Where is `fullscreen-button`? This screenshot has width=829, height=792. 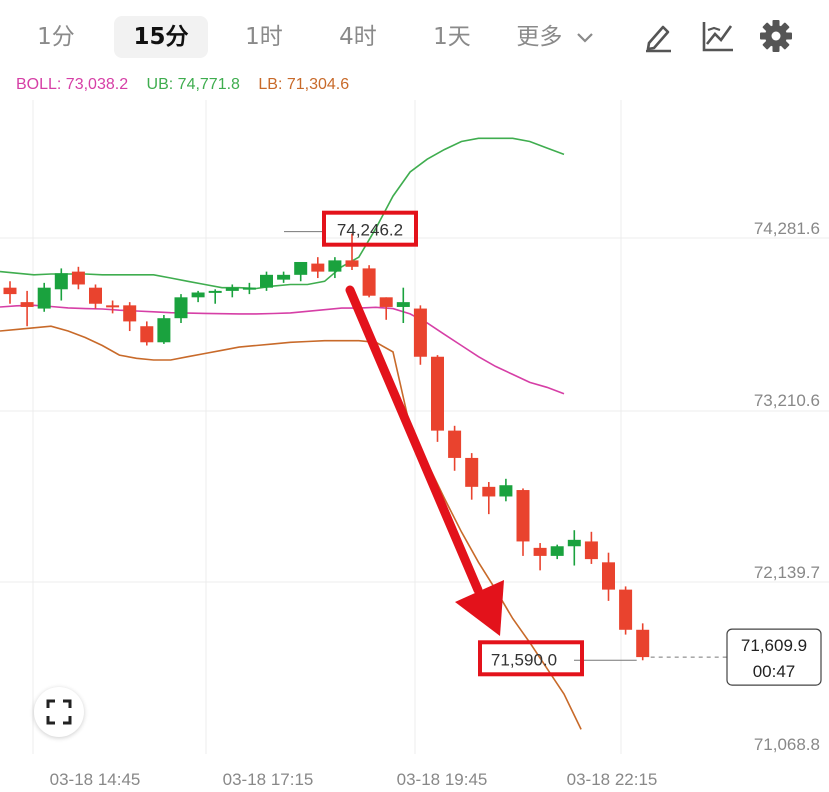
fullscreen-button is located at coordinates (59, 712).